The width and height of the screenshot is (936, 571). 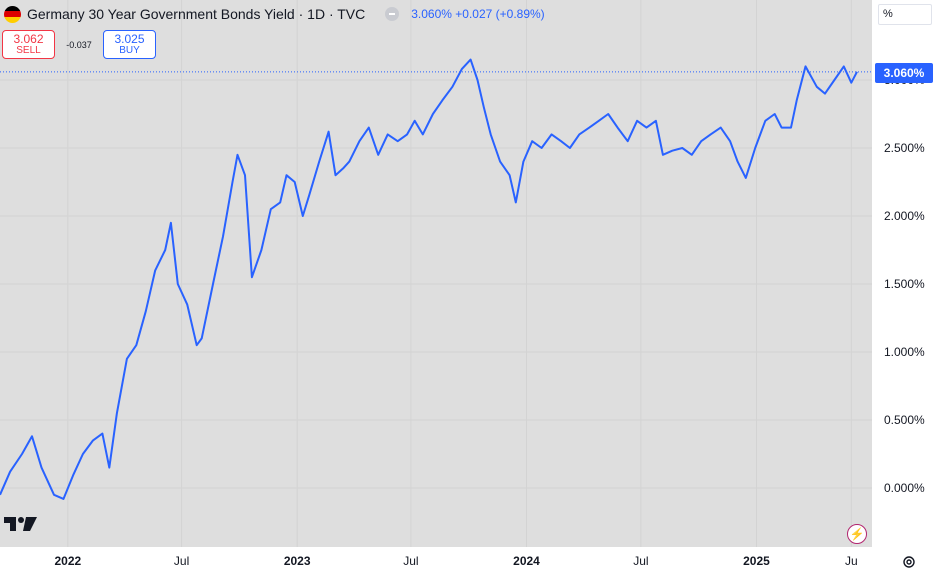 I want to click on germany-flag-icon, so click(x=12, y=14).